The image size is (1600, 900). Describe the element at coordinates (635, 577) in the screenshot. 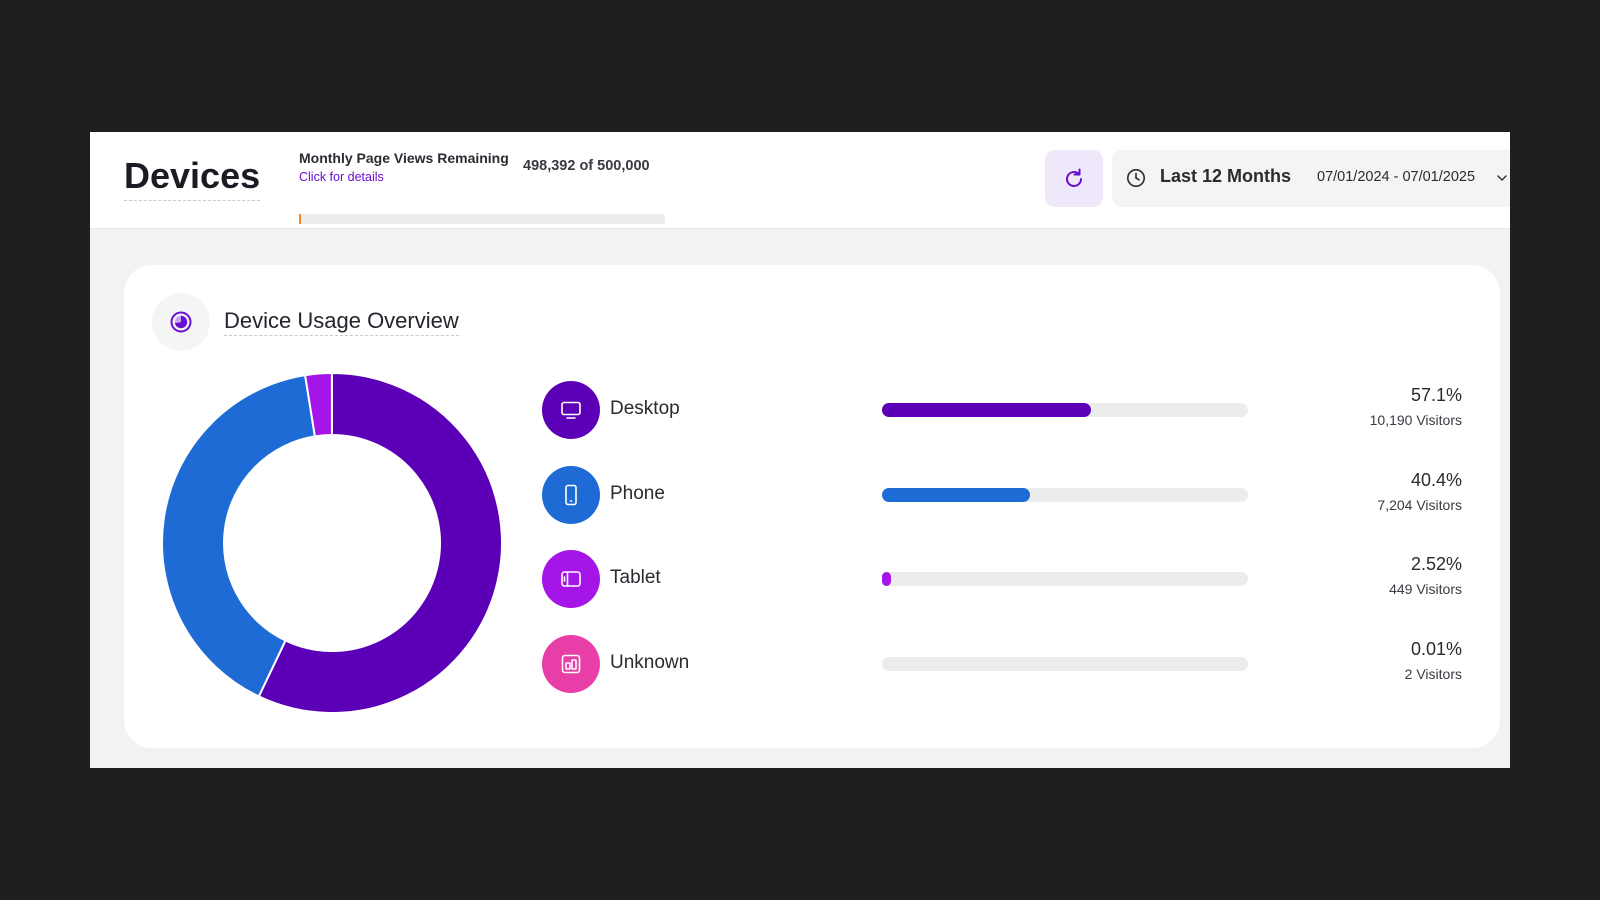

I see `device-name: Tablet` at that location.